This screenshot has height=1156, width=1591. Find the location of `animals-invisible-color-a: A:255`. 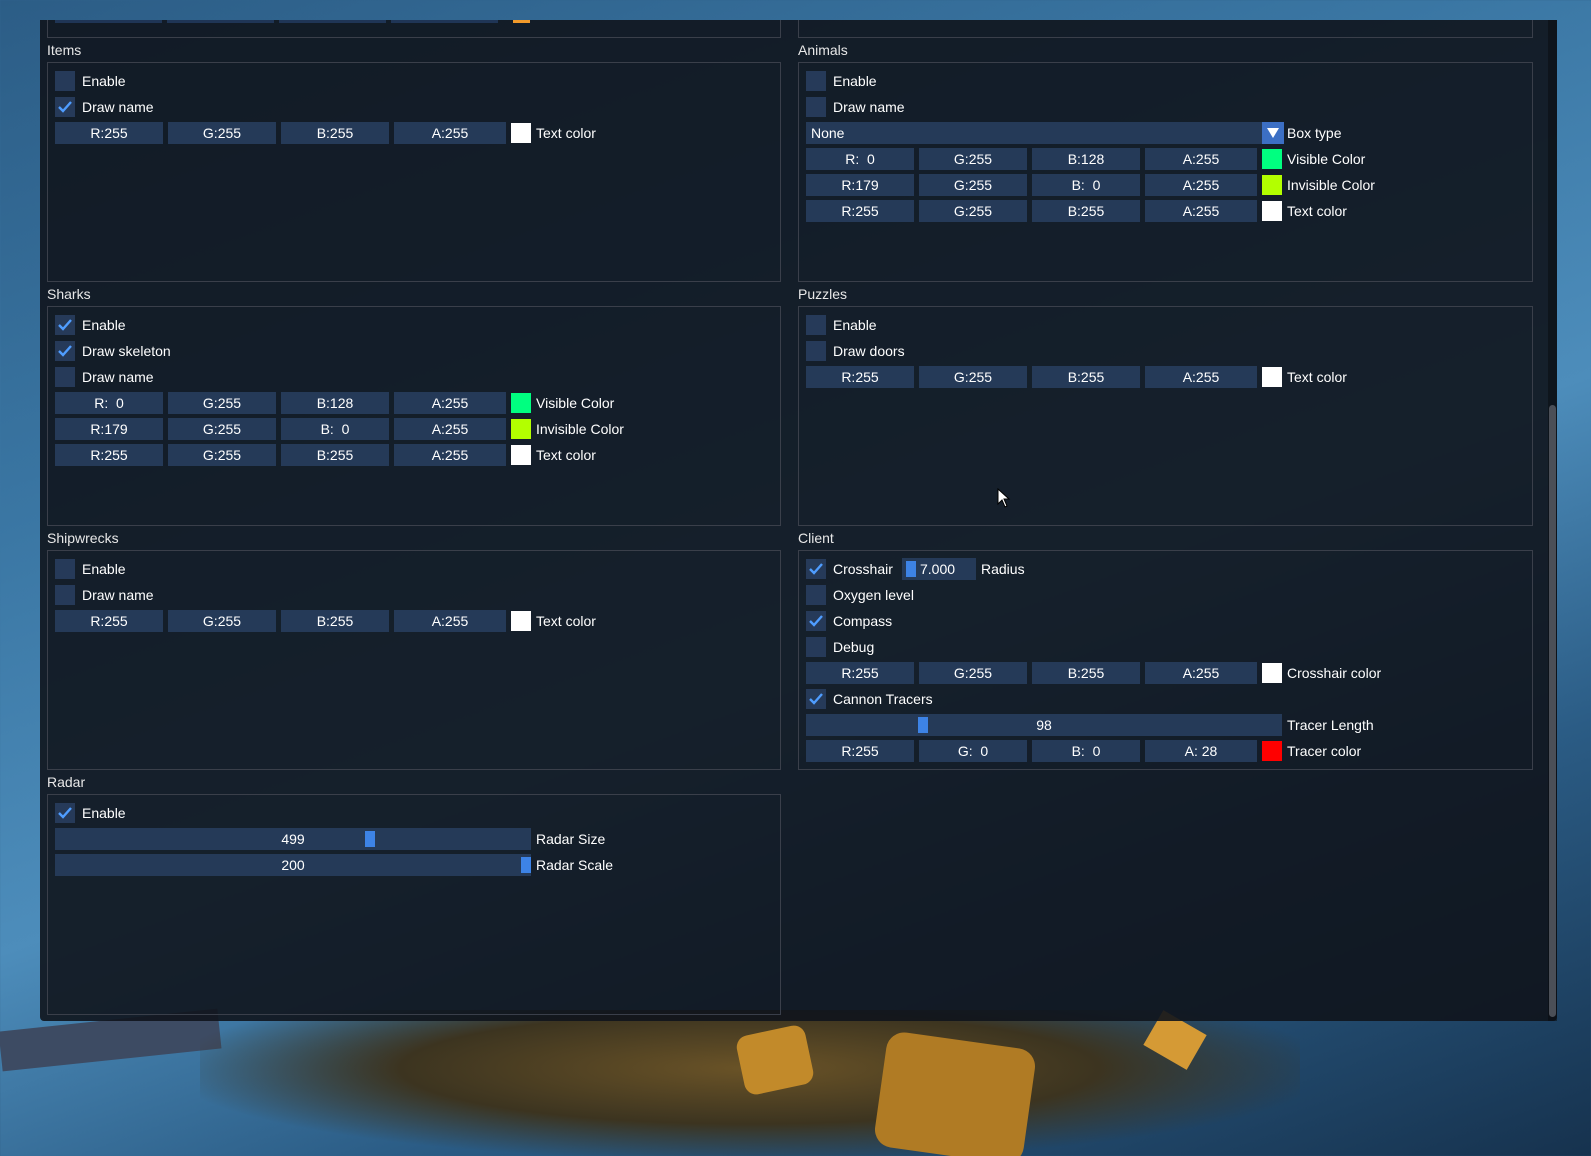

animals-invisible-color-a: A:255 is located at coordinates (1201, 185).